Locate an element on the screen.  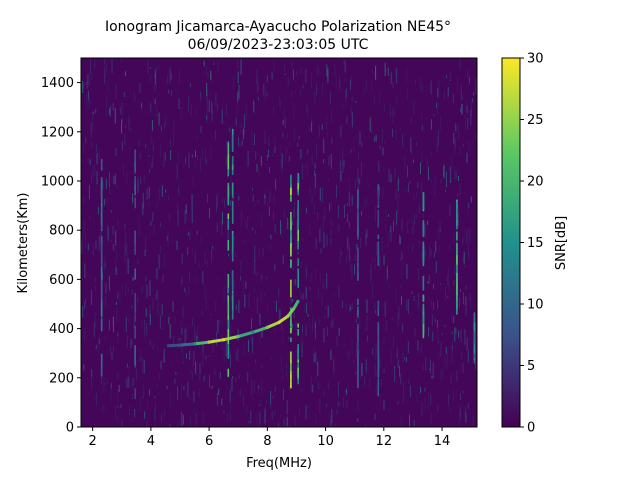
colorbar-ticks: 0 5 10 15 20 25 30 is located at coordinates (532, 244).